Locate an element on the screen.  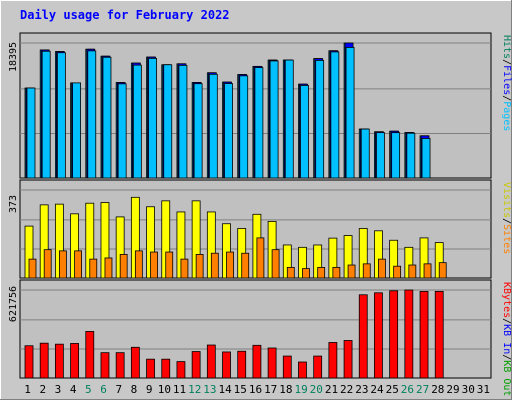
day-tick-label: 15 is located at coordinates (240, 389).